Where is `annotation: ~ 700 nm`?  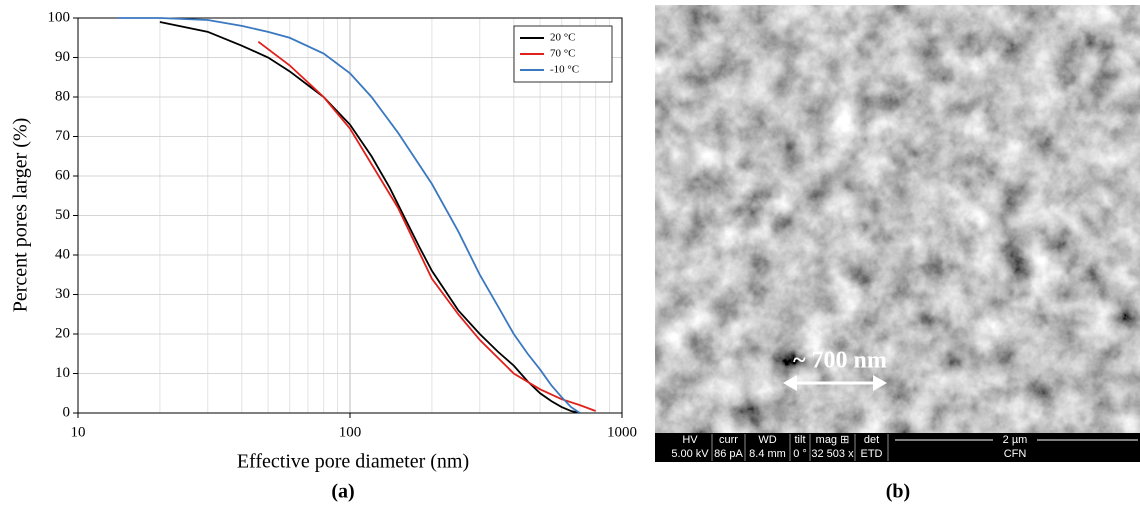 annotation: ~ 700 nm is located at coordinates (840, 361).